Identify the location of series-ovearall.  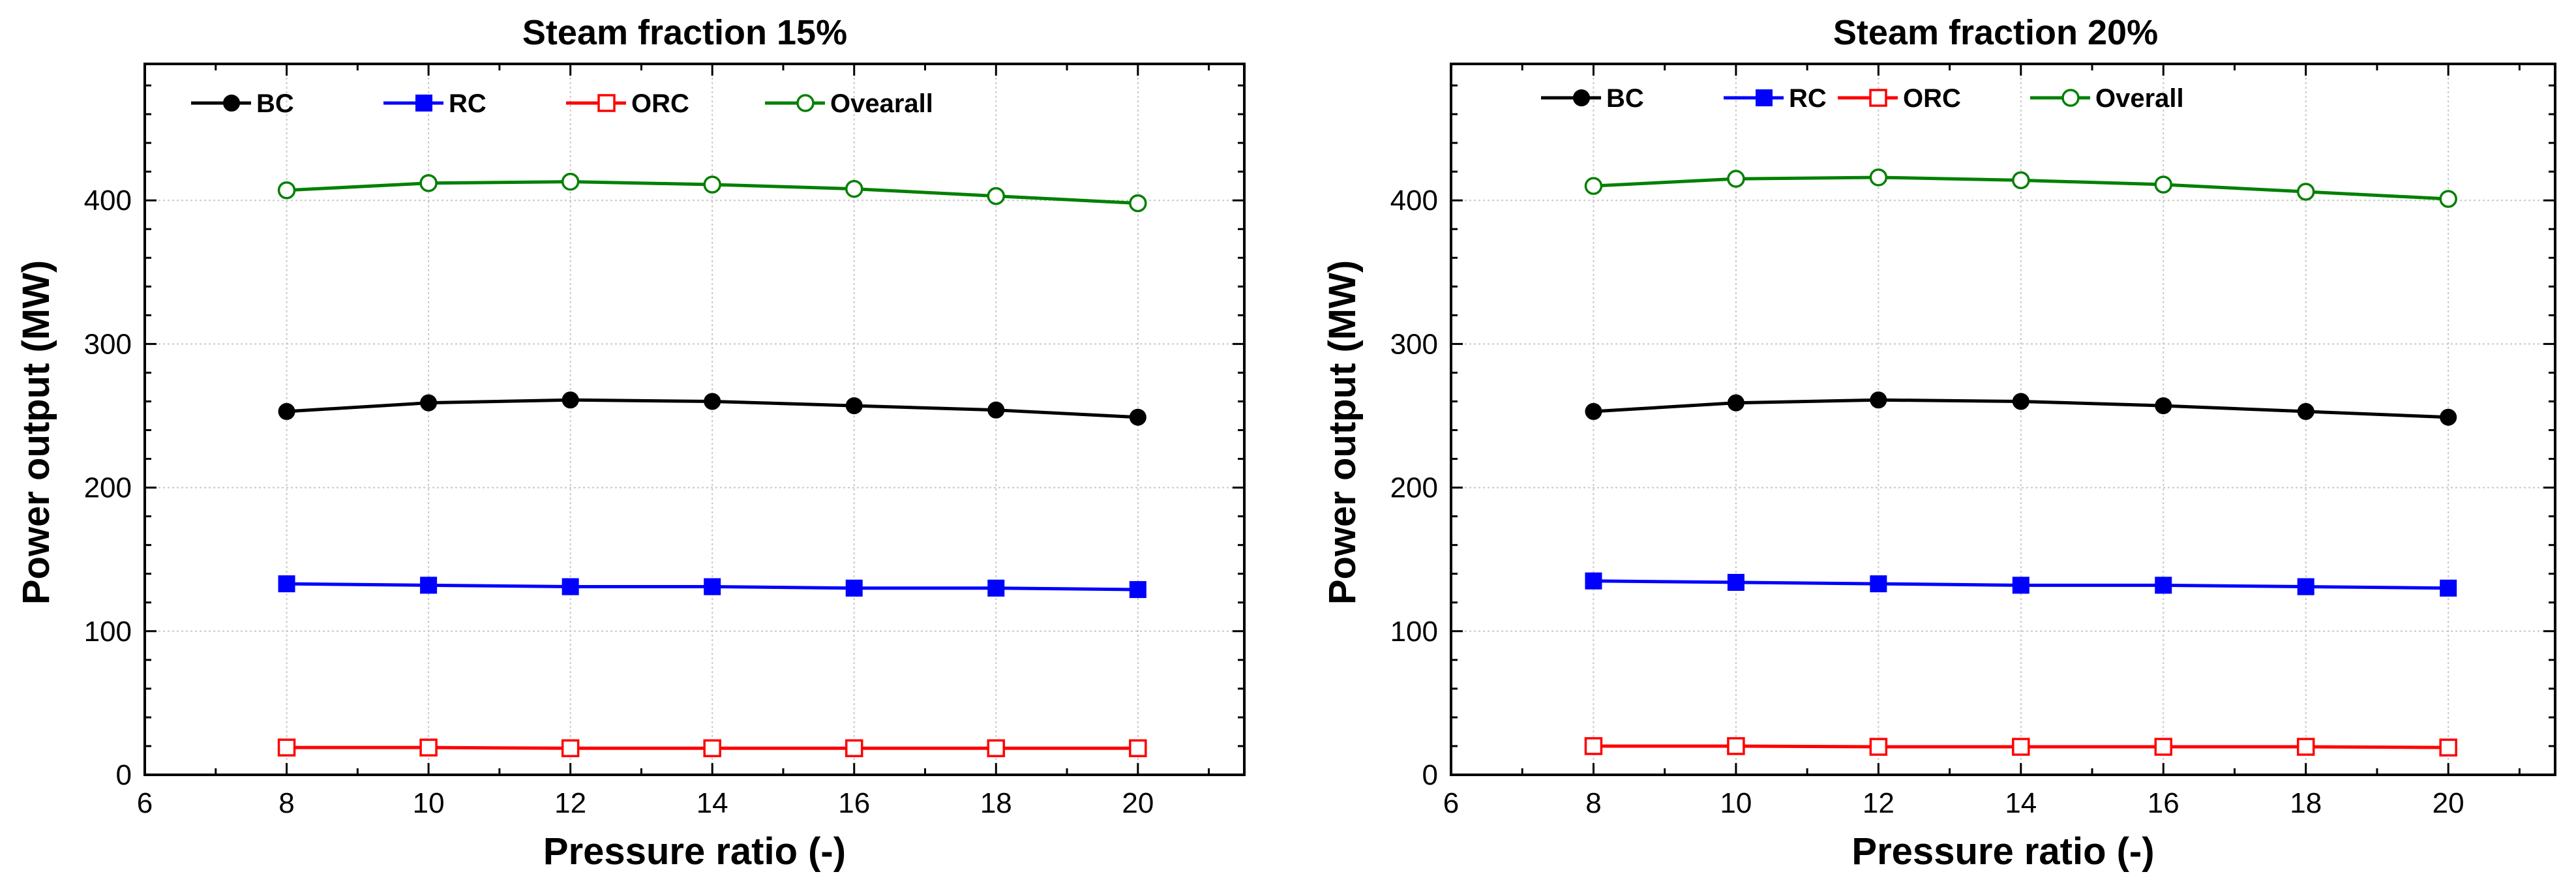
(712, 192).